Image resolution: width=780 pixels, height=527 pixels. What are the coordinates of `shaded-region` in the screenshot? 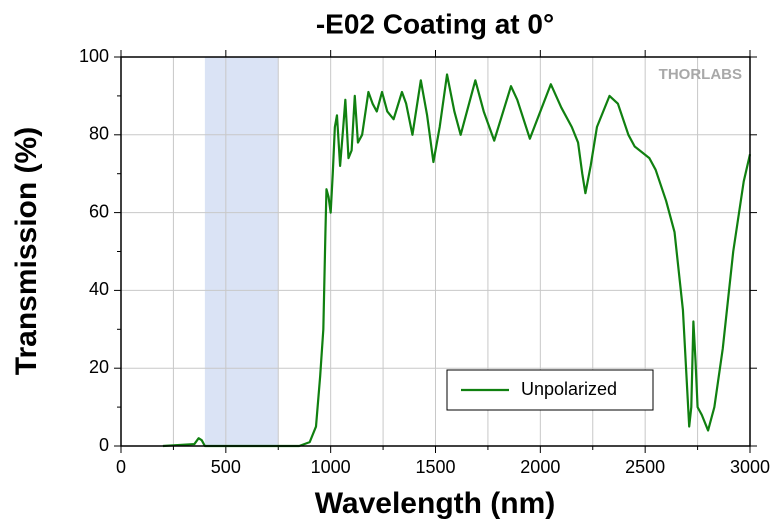 It's located at (241, 251).